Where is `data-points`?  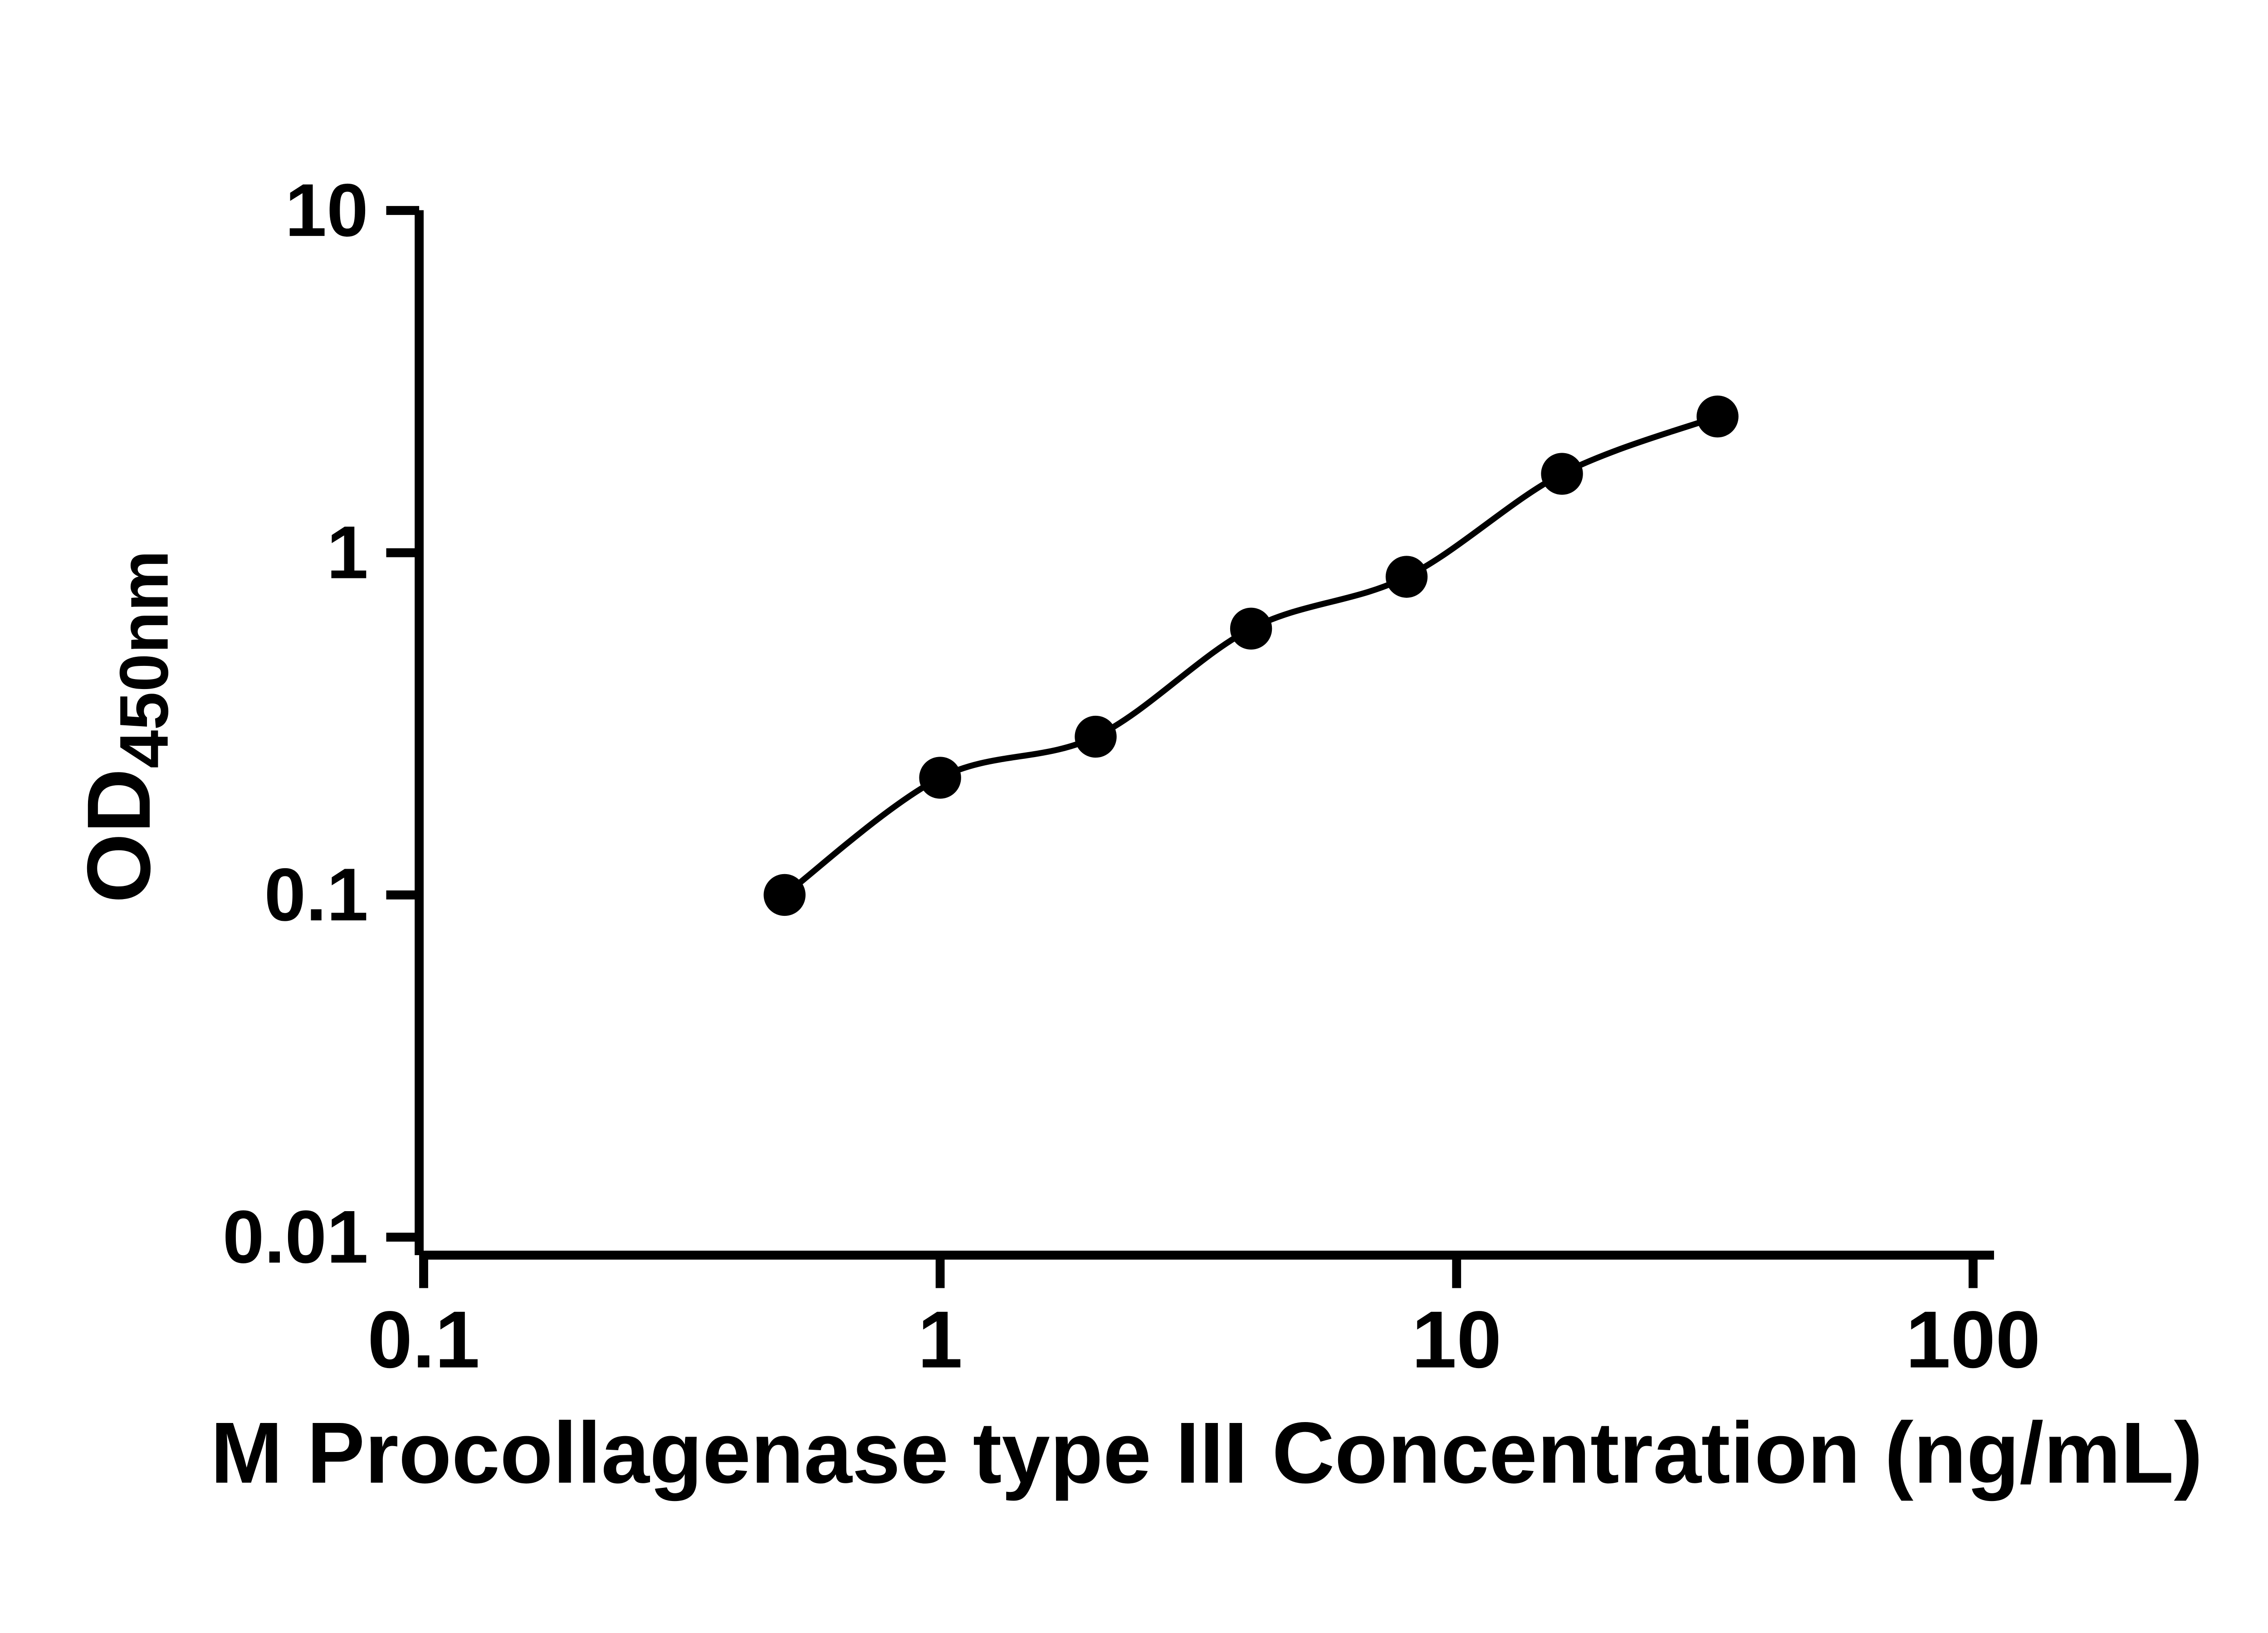
data-points is located at coordinates (1251, 655).